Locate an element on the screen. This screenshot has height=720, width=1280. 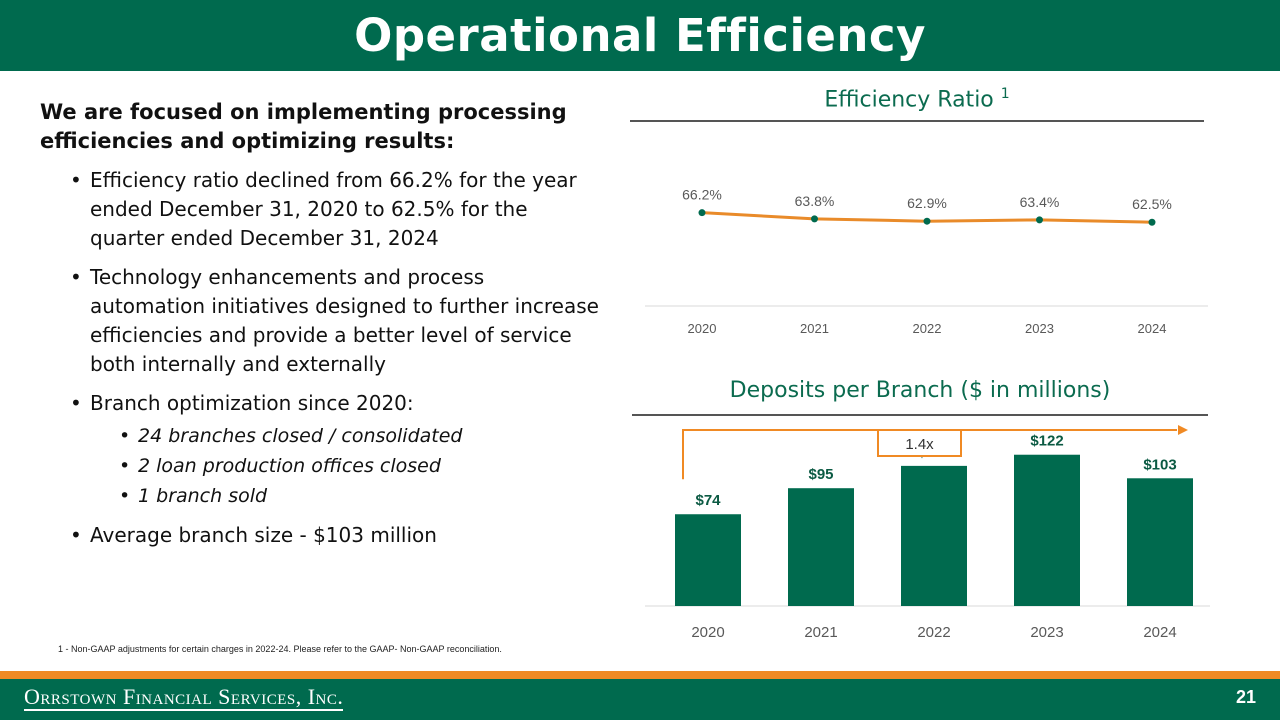
sub-bullet-lpo-closed: 2 loan production offices closed is located at coordinates (345, 466).